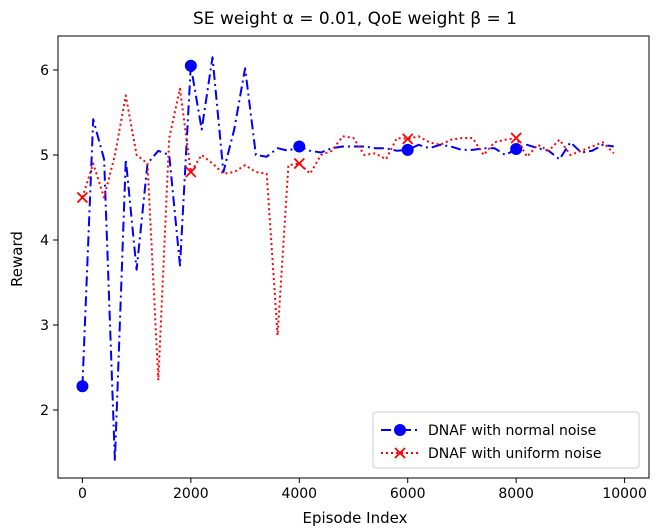  Describe the element at coordinates (355, 19) in the screenshot. I see `chart-title: SE weight α = 0.01, QoE weight β = 1` at that location.